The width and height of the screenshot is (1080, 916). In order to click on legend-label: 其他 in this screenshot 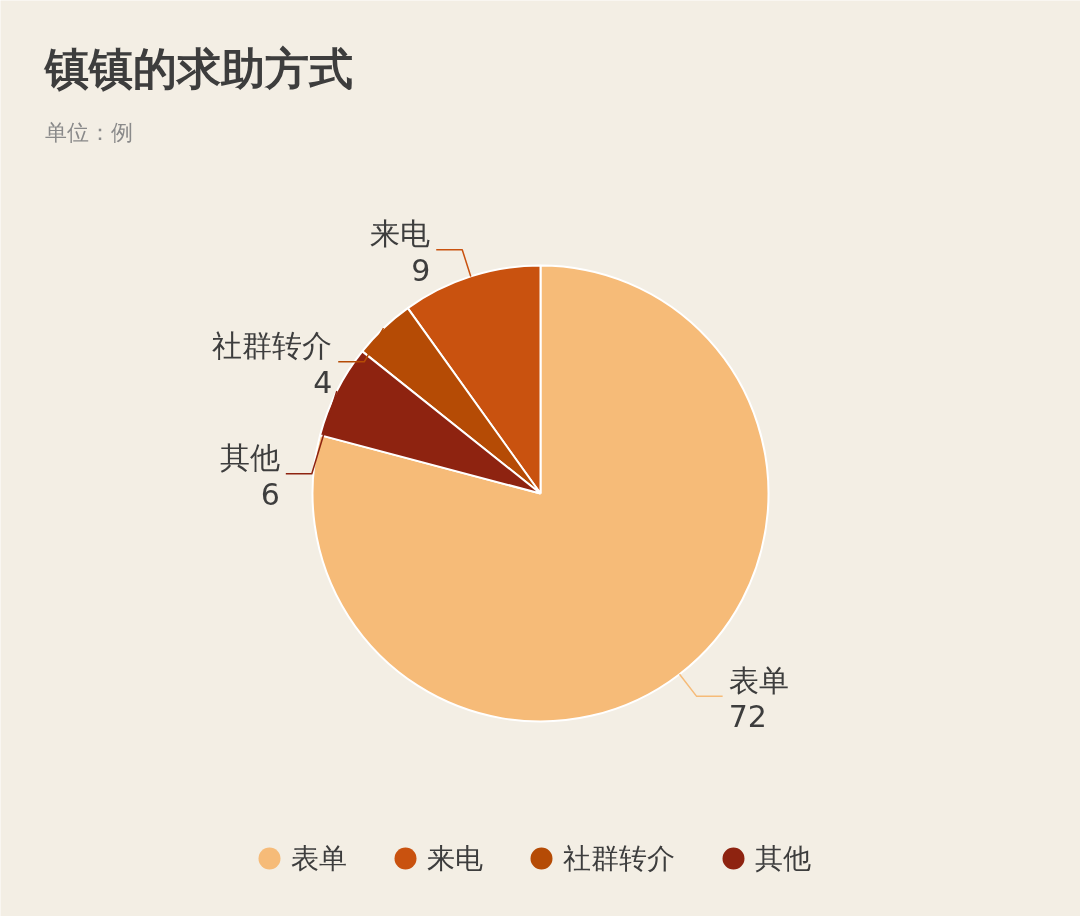, I will do `click(782, 858)`.